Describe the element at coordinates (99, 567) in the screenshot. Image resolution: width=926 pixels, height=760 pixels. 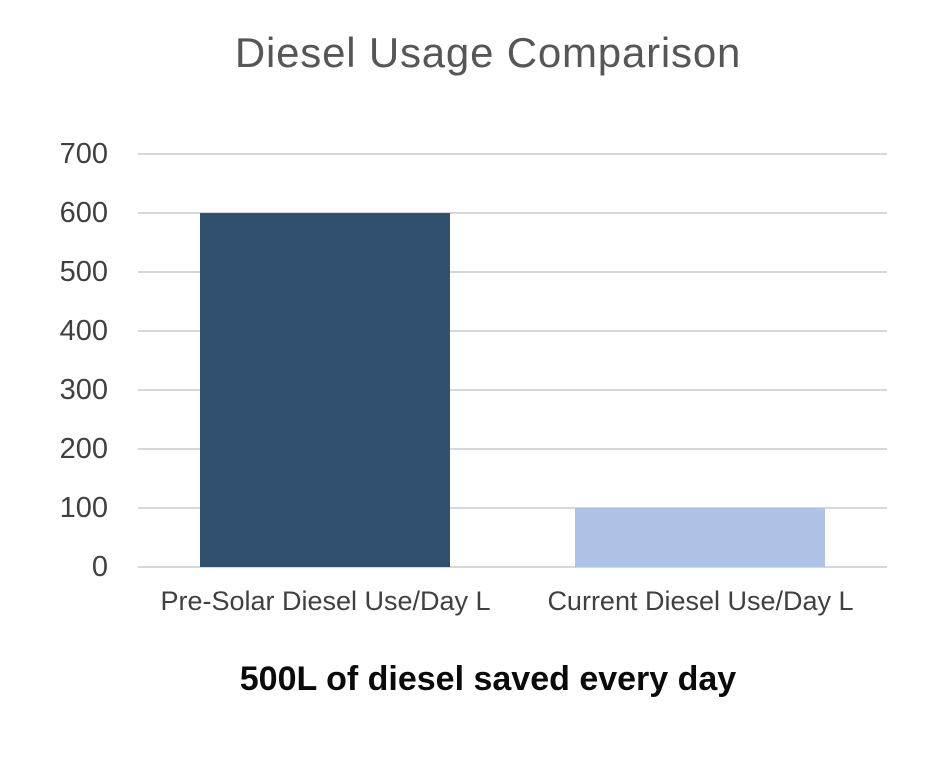
I see `y-axis-tick-label: 0` at that location.